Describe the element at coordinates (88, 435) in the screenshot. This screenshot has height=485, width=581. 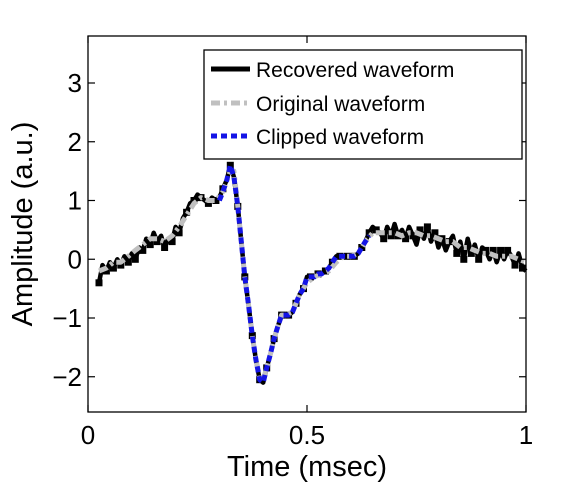
I see `x-tick-label: 0` at that location.